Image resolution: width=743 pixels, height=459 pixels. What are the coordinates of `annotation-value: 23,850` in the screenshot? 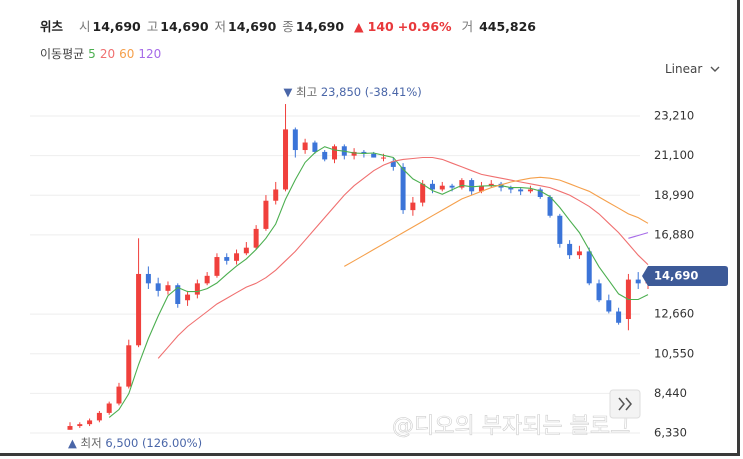 It's located at (341, 92).